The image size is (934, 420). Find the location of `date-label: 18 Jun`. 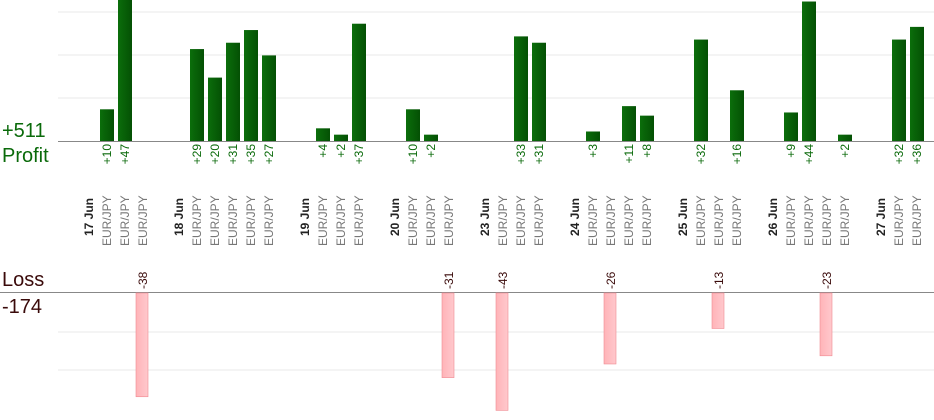

date-label: 18 Jun is located at coordinates (179, 217).